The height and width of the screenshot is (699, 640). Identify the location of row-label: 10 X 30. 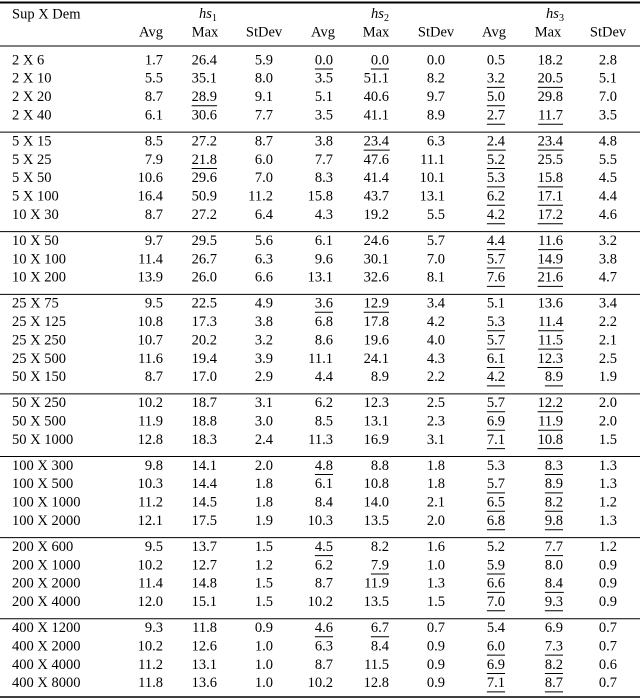
(35, 215).